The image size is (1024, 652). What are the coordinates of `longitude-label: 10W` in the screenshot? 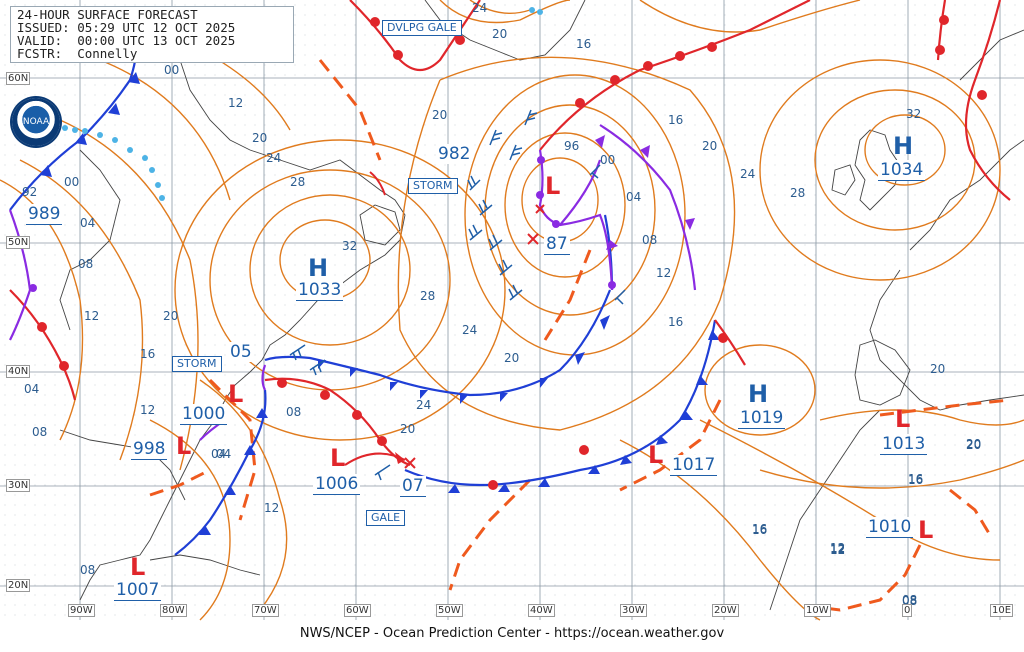 It's located at (817, 610).